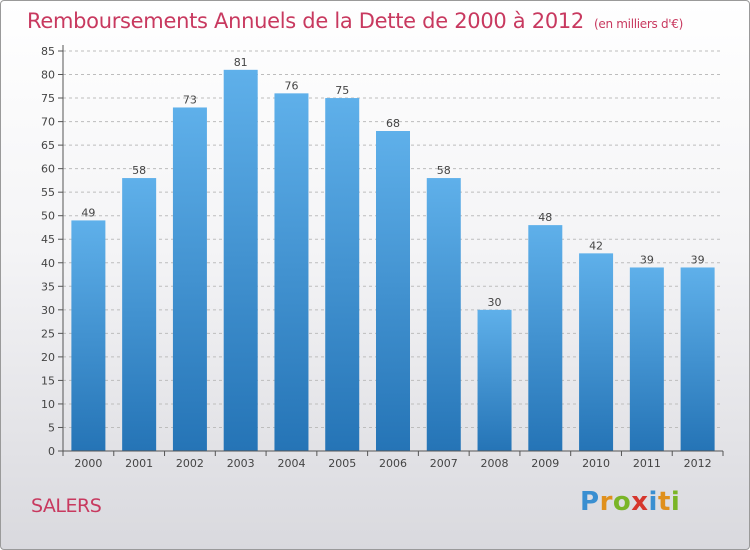  What do you see at coordinates (48, 404) in the screenshot?
I see `y-tick-label: 10` at bounding box center [48, 404].